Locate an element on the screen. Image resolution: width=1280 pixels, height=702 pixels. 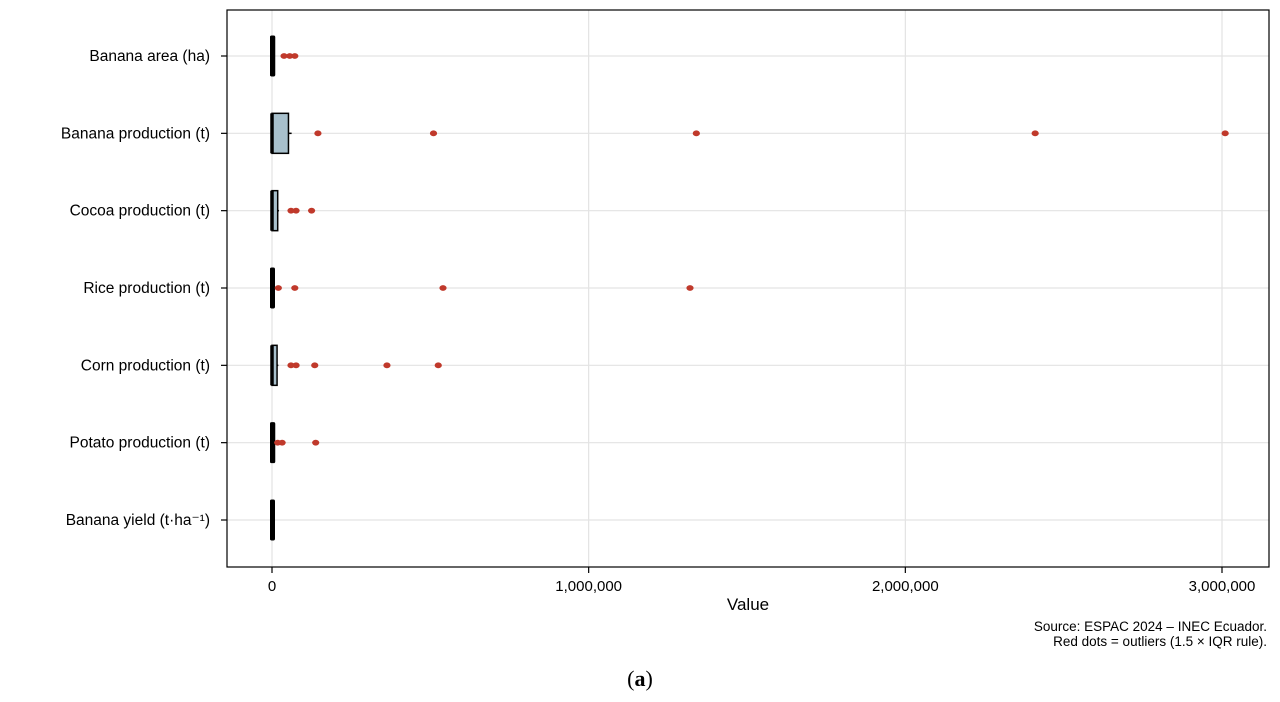
panel-label: (a) is located at coordinates (640, 678).